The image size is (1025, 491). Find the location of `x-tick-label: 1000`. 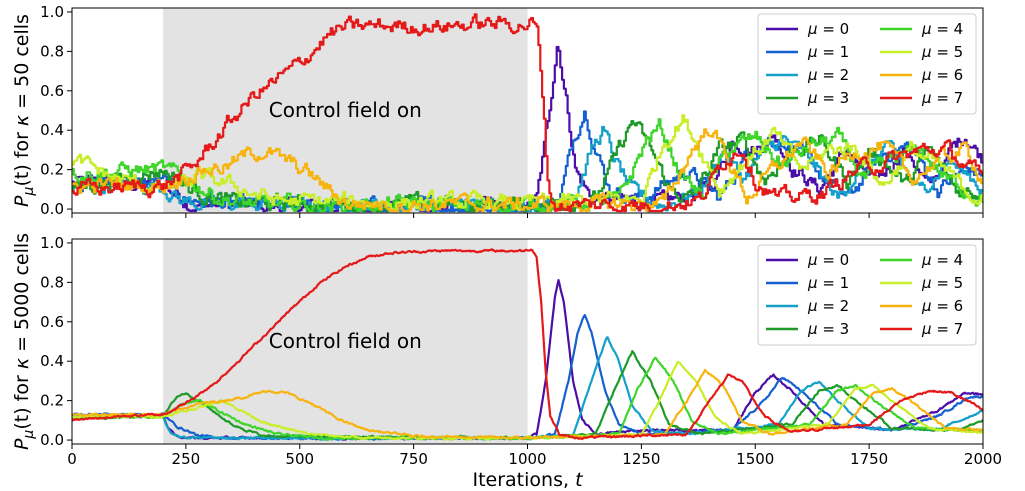

x-tick-label: 1000 is located at coordinates (527, 459).